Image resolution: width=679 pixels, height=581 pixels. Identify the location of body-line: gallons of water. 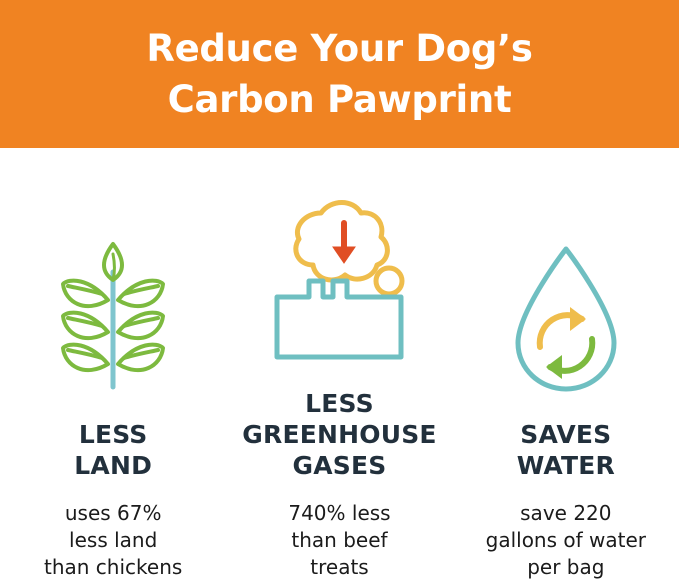
(565, 540).